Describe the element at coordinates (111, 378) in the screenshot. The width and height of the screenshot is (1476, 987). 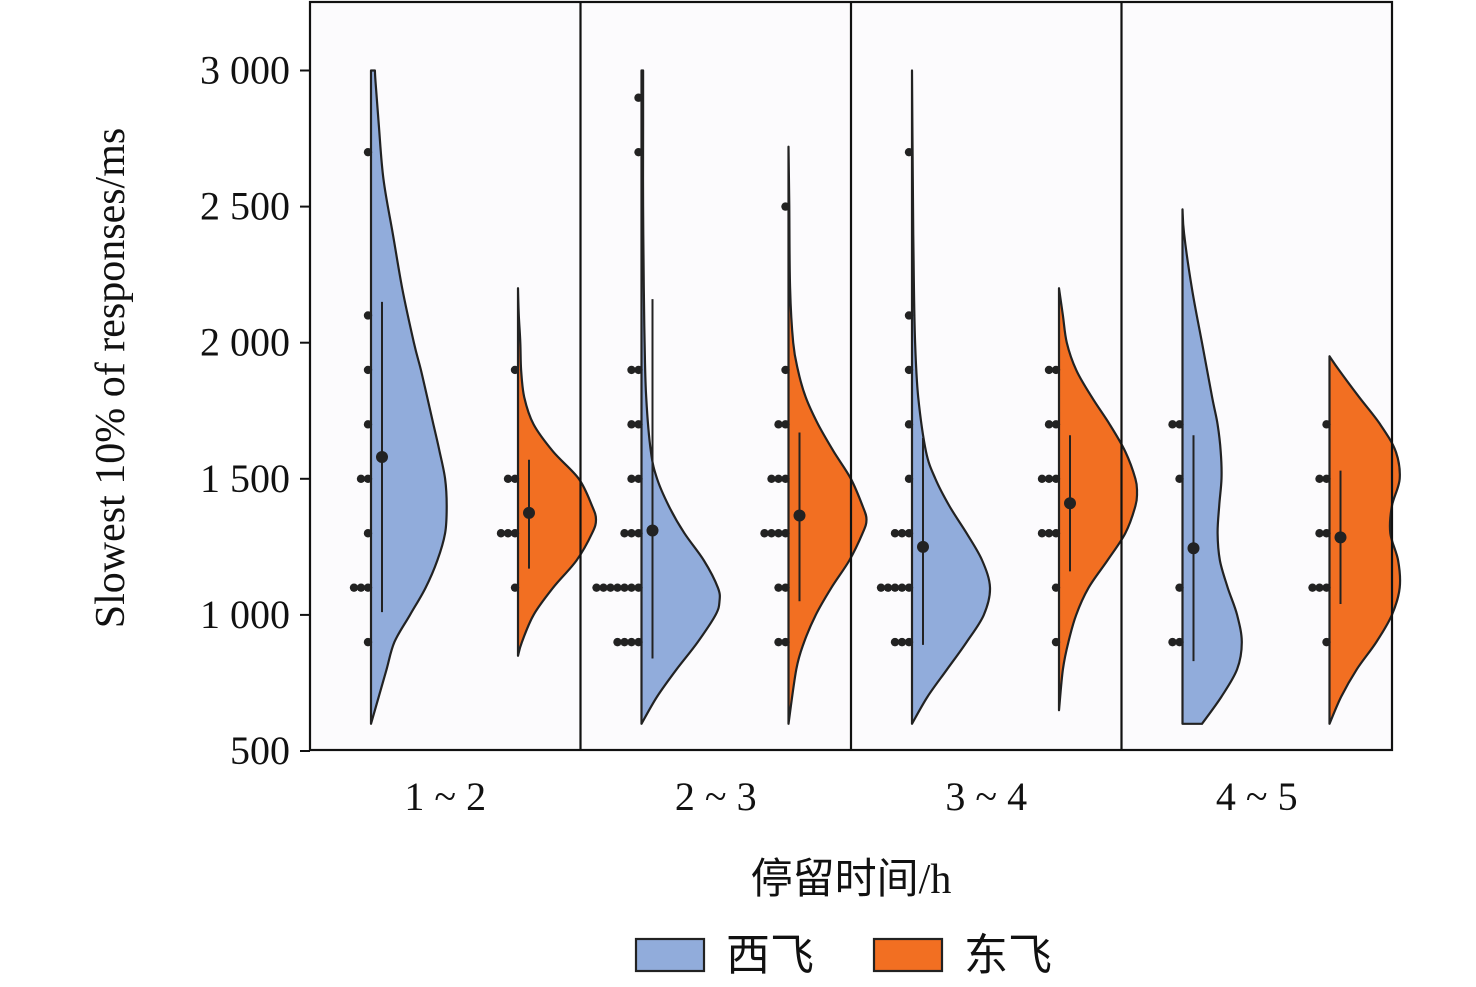
I see `y-axis-title: Slowest 10% of responses/ms` at that location.